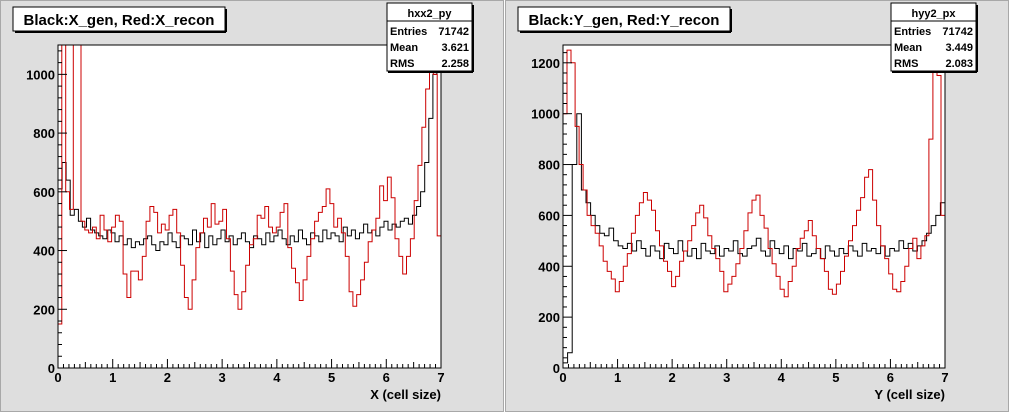 This screenshot has height=413, width=1009. I want to click on chart-title: Black:X_gen, Red:X_recon, so click(119, 20).